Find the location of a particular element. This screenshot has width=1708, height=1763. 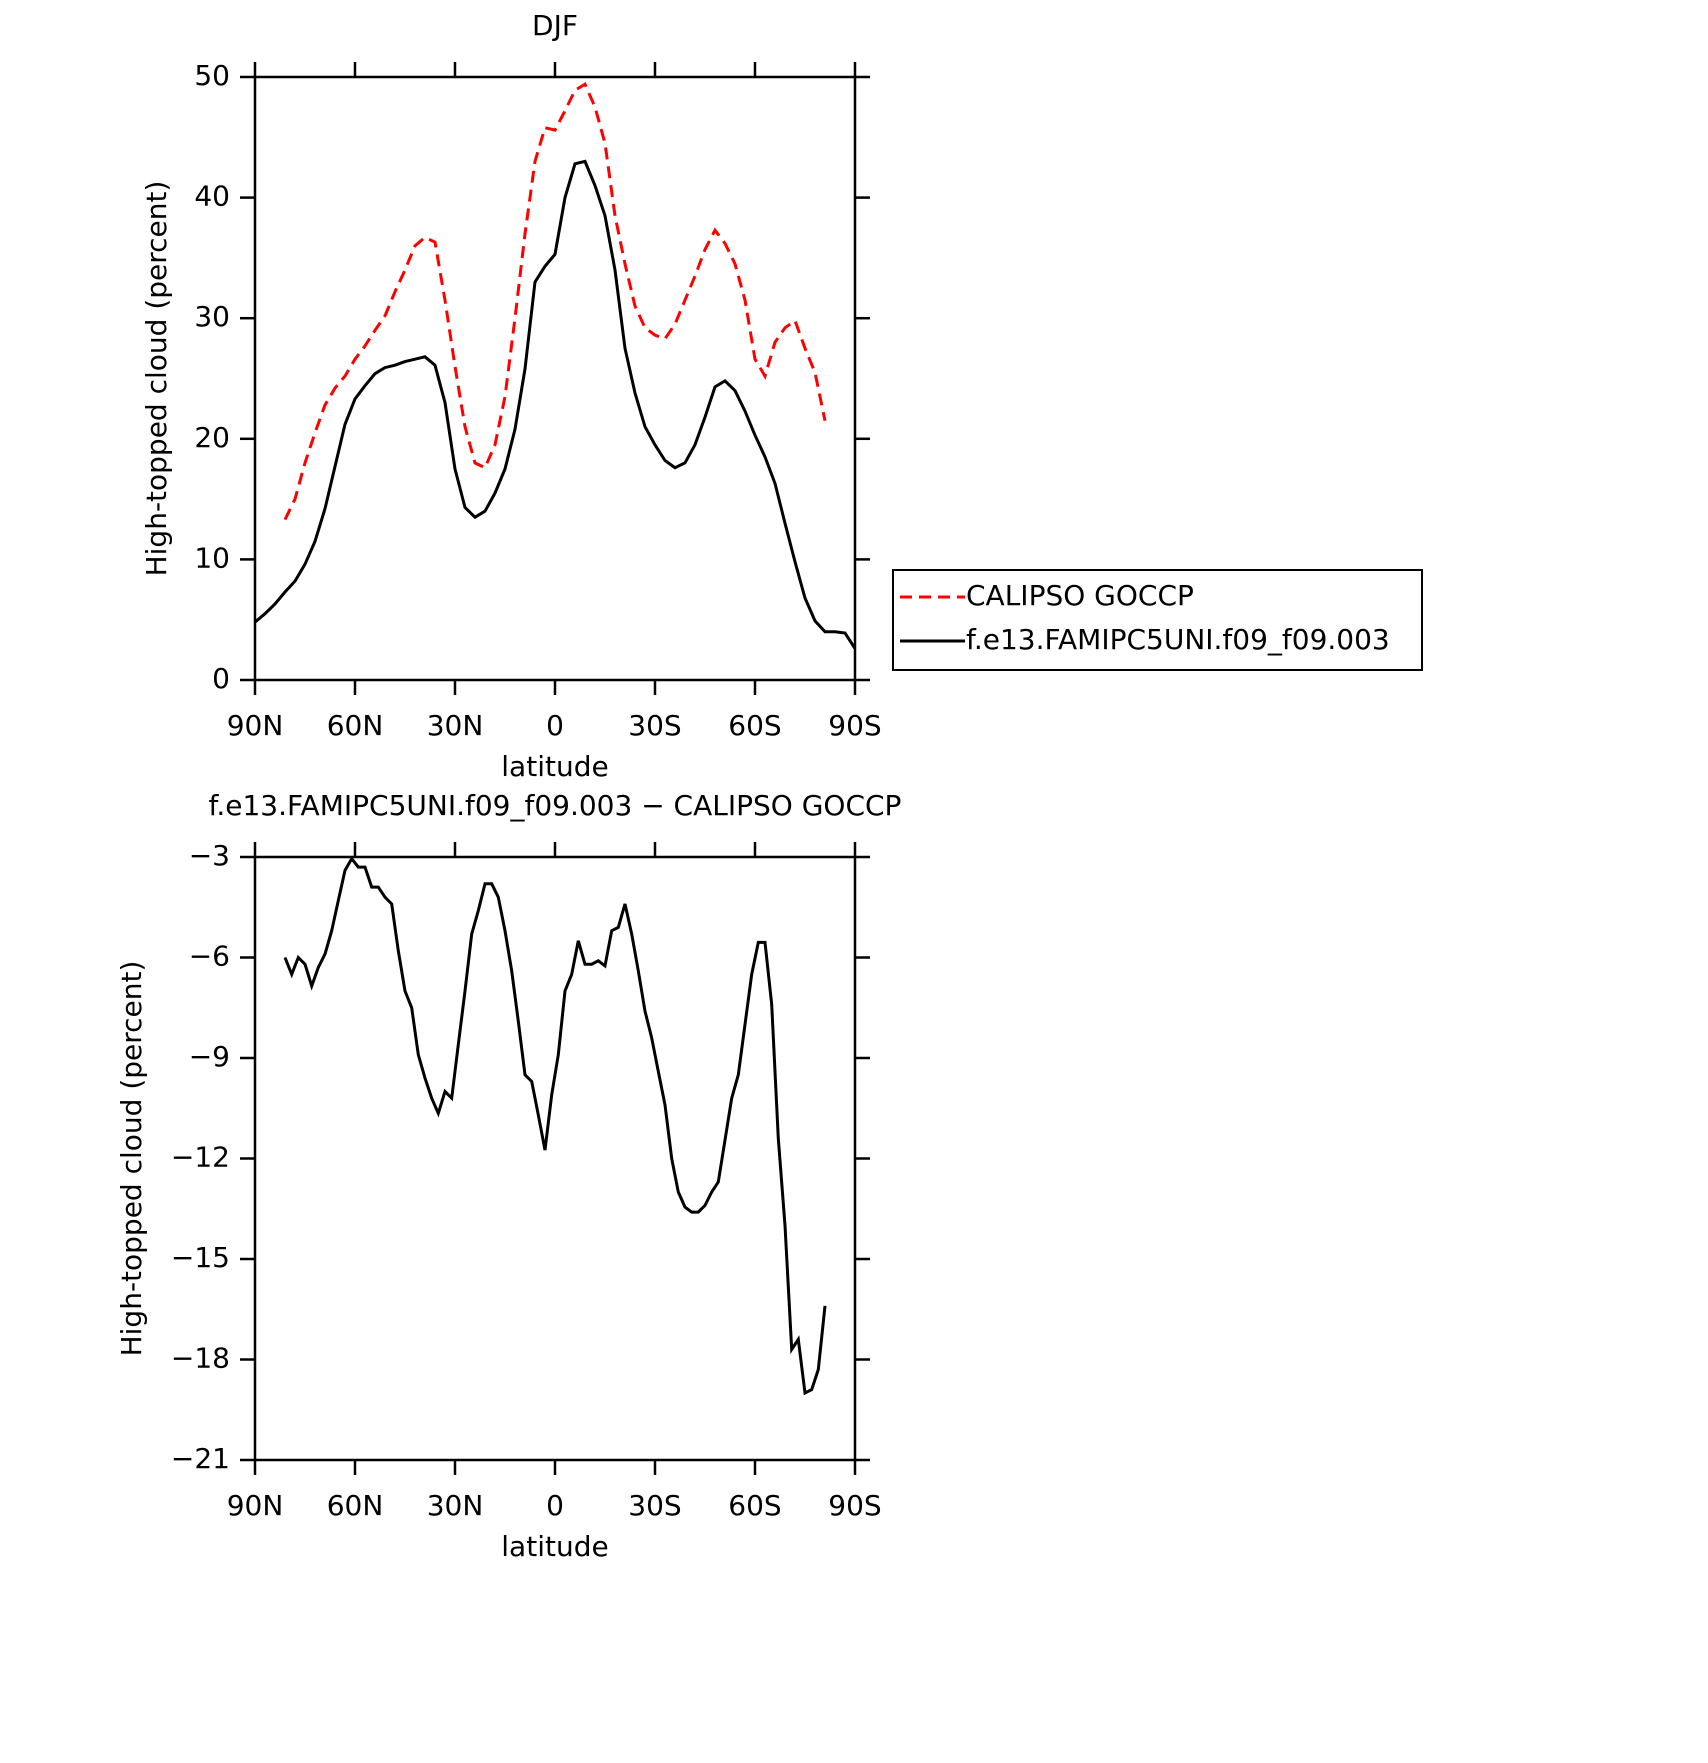

y-tick-label: −15 is located at coordinates (200, 1257).